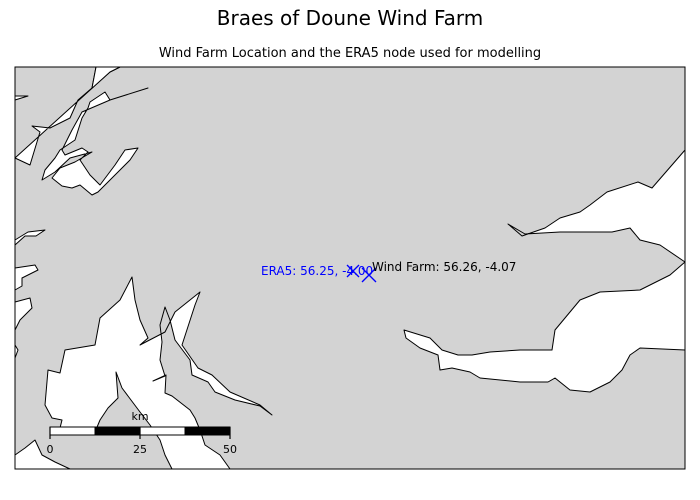 This screenshot has width=700, height=500. Describe the element at coordinates (317, 271) in the screenshot. I see `era5-label: ERA5: 56.25, -4.00` at that location.